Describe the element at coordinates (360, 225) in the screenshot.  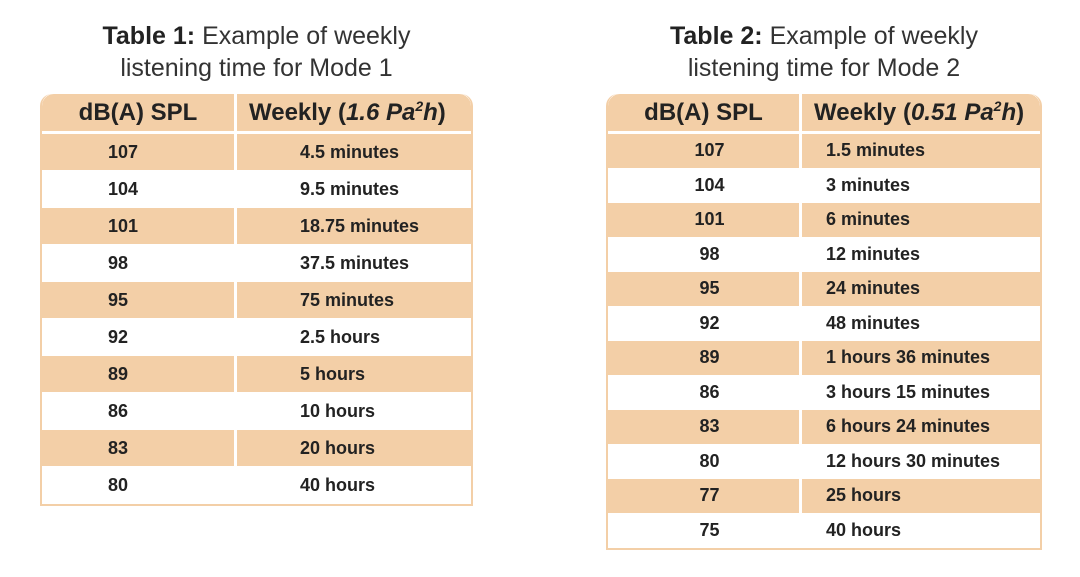
I see `weekly-time-cell: 18.75 minutes` at that location.